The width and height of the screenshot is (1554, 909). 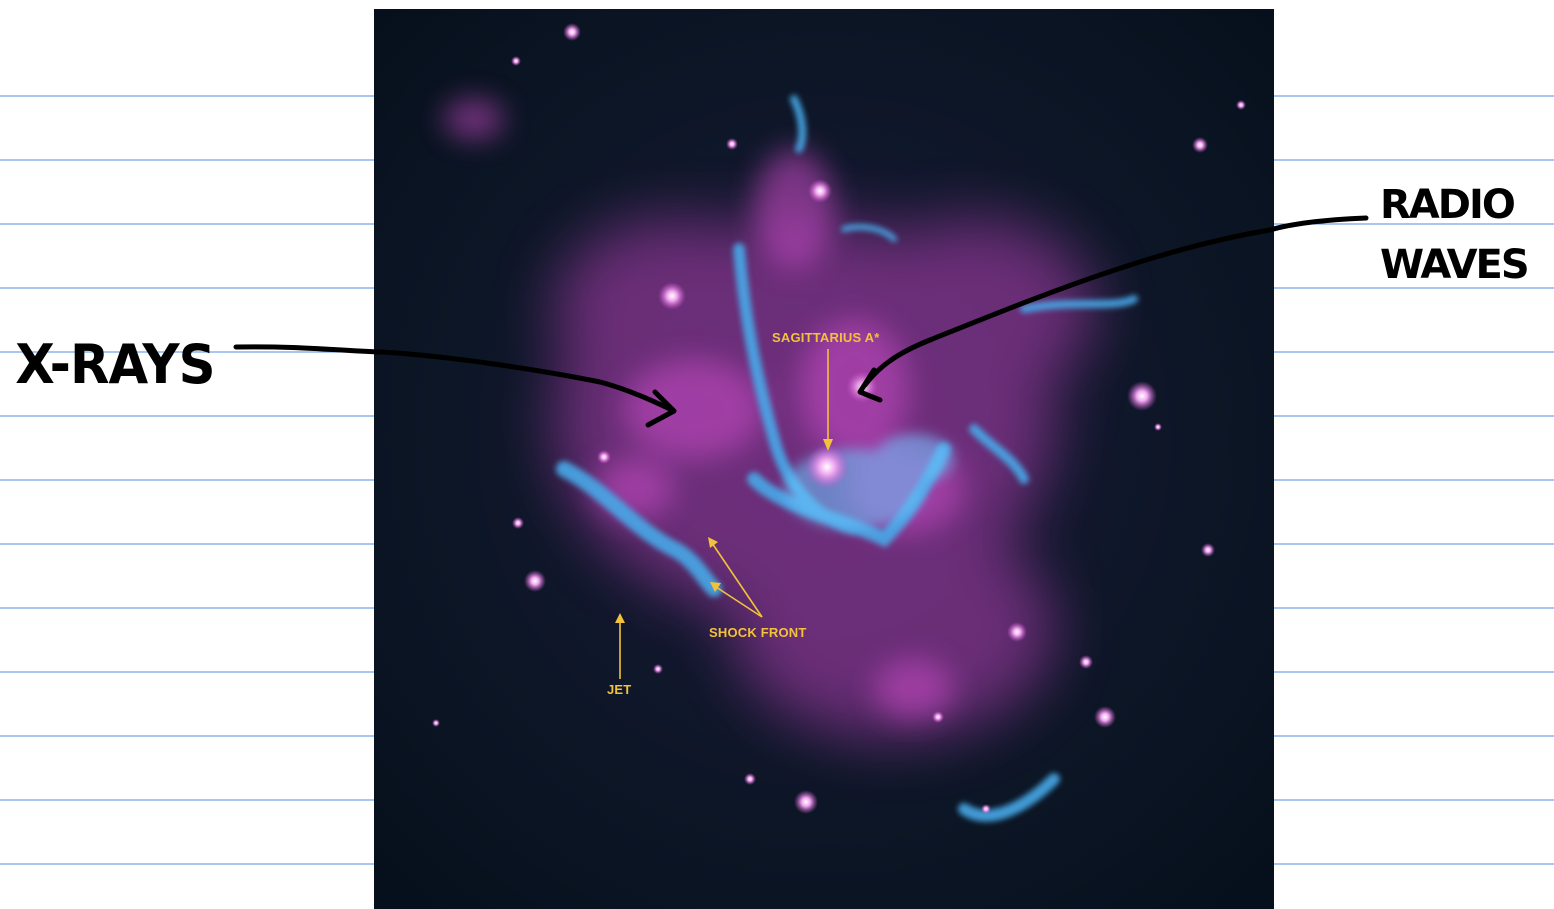 I want to click on sagittarius-a-label: SAGITTARIUS A*, so click(x=826, y=337).